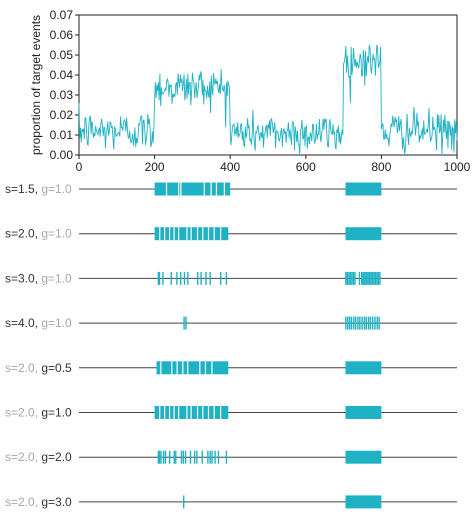 The height and width of the screenshot is (521, 474). I want to click on row-label: s=2.0, g=1.0, so click(38, 413).